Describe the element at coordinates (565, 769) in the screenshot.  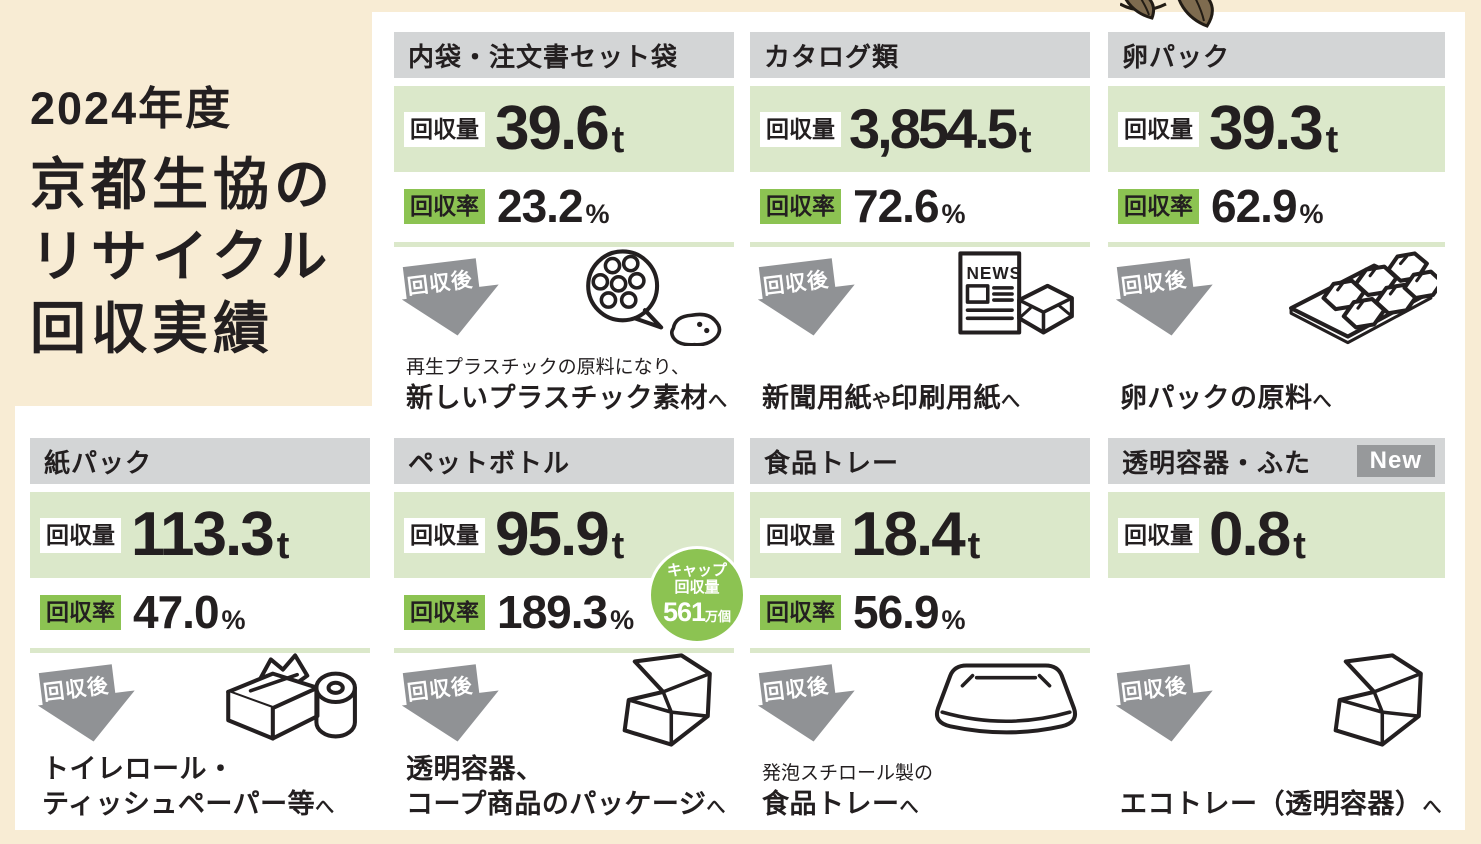
I see `after-description-line: 透明容器、` at that location.